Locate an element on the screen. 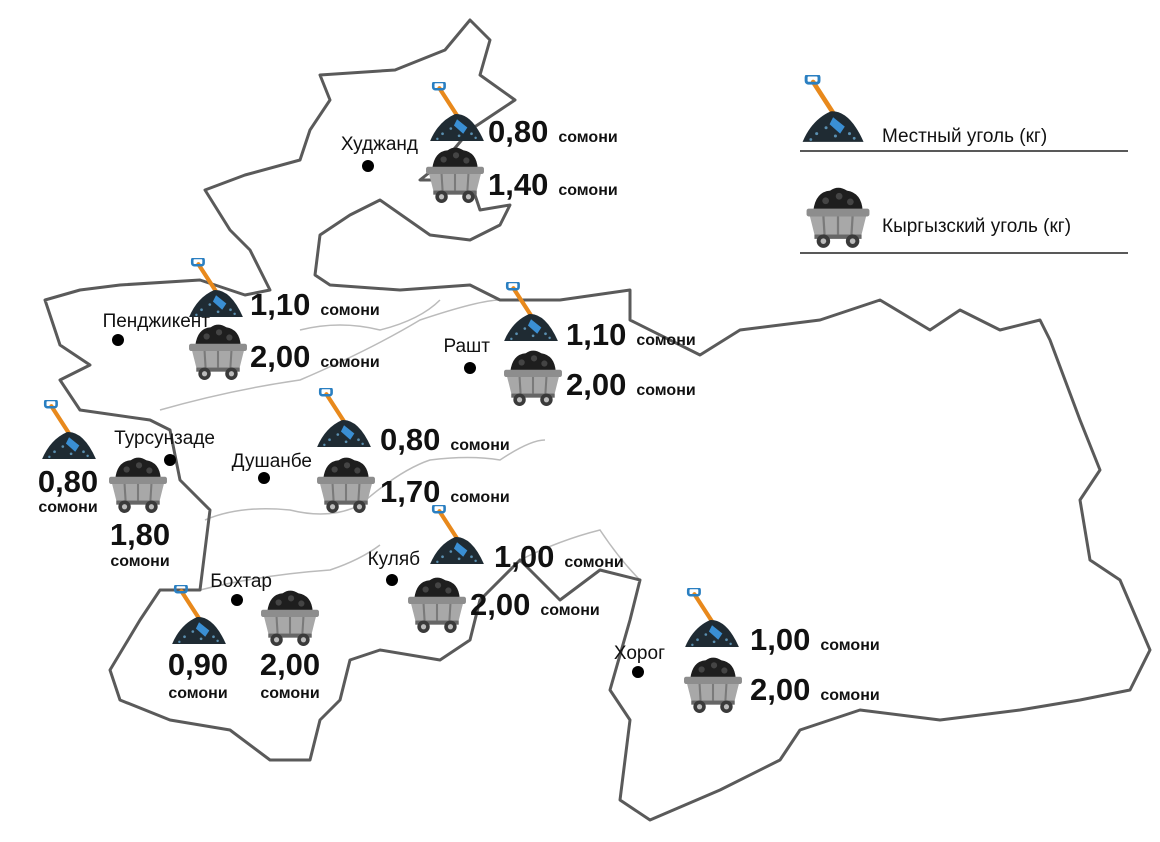 The image size is (1160, 842). city-name: Бохтар is located at coordinates (241, 581).